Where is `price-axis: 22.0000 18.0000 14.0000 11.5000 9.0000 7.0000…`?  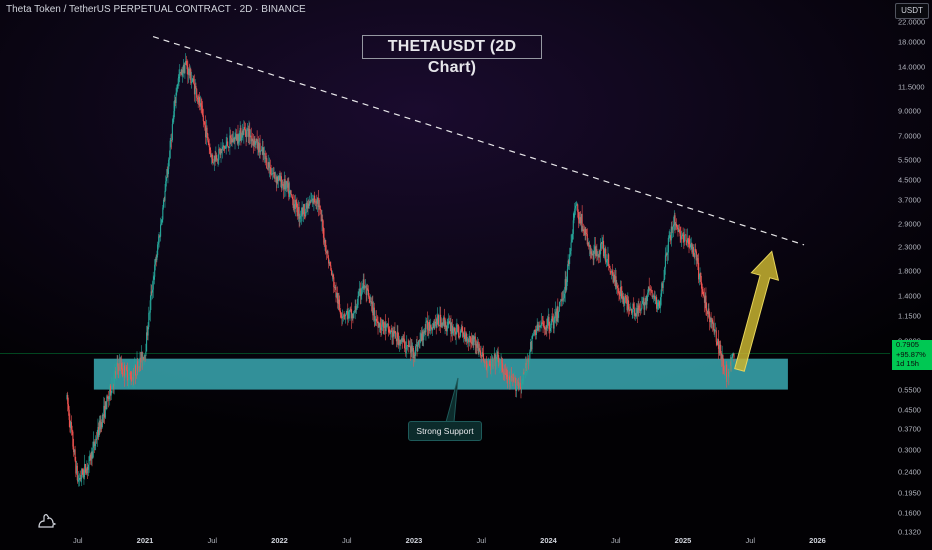
price-axis: 22.0000 18.0000 14.0000 11.5000 9.0000 7.0000… is located at coordinates (911, 268).